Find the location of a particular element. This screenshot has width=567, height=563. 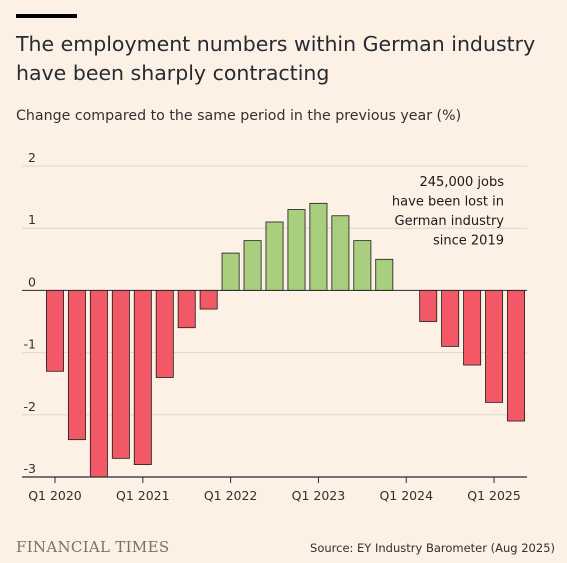

x-tick-label: Q1 2024 is located at coordinates (406, 495).